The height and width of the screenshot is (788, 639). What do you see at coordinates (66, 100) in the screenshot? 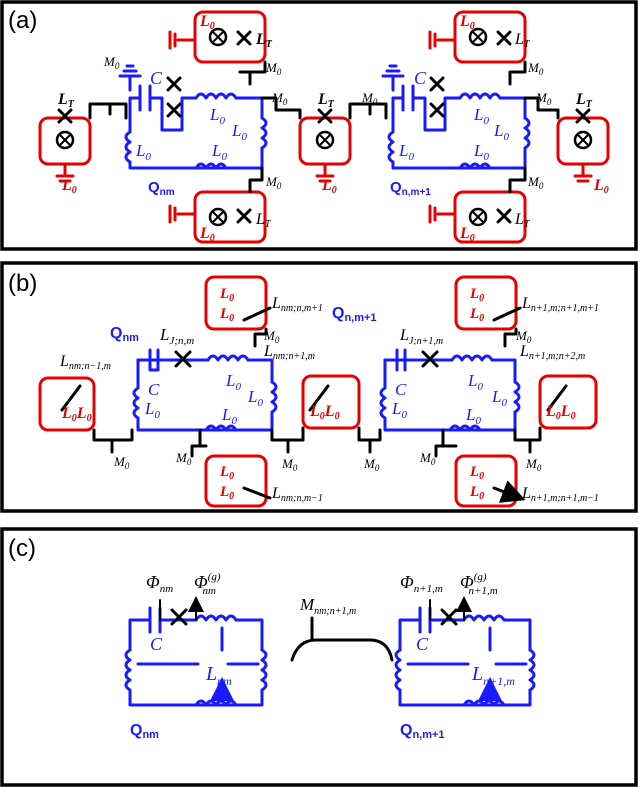
I see `lt-label-a-3: LT` at bounding box center [66, 100].